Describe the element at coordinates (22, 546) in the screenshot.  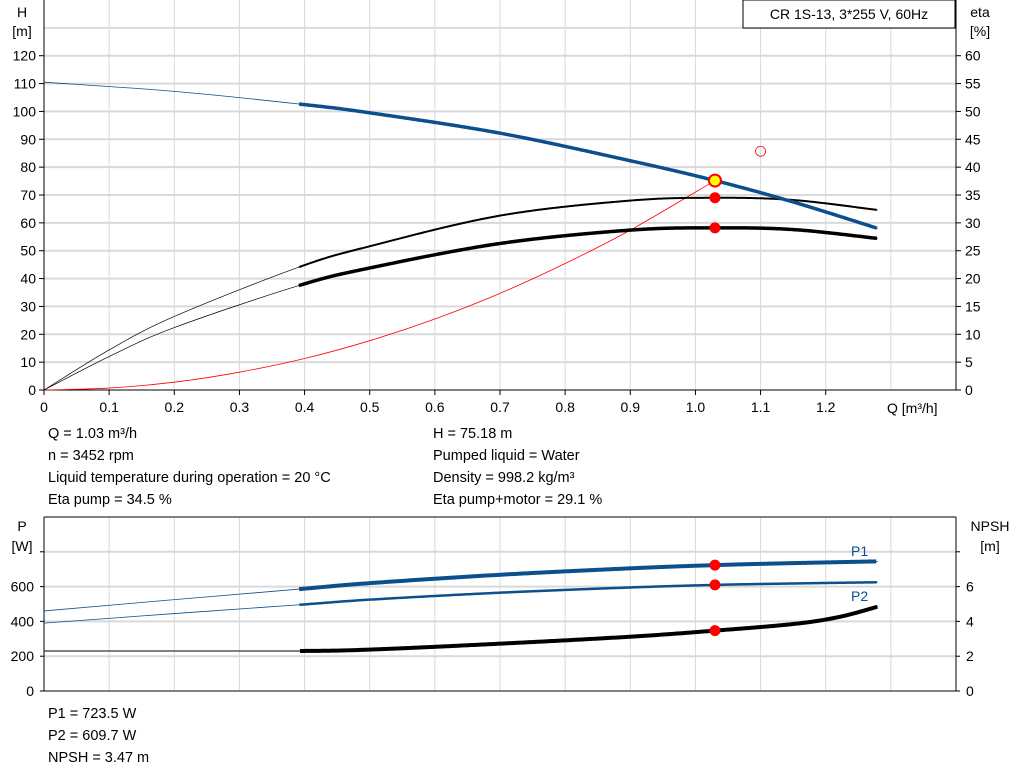
I see `y-axis-unit-left: [W]` at that location.